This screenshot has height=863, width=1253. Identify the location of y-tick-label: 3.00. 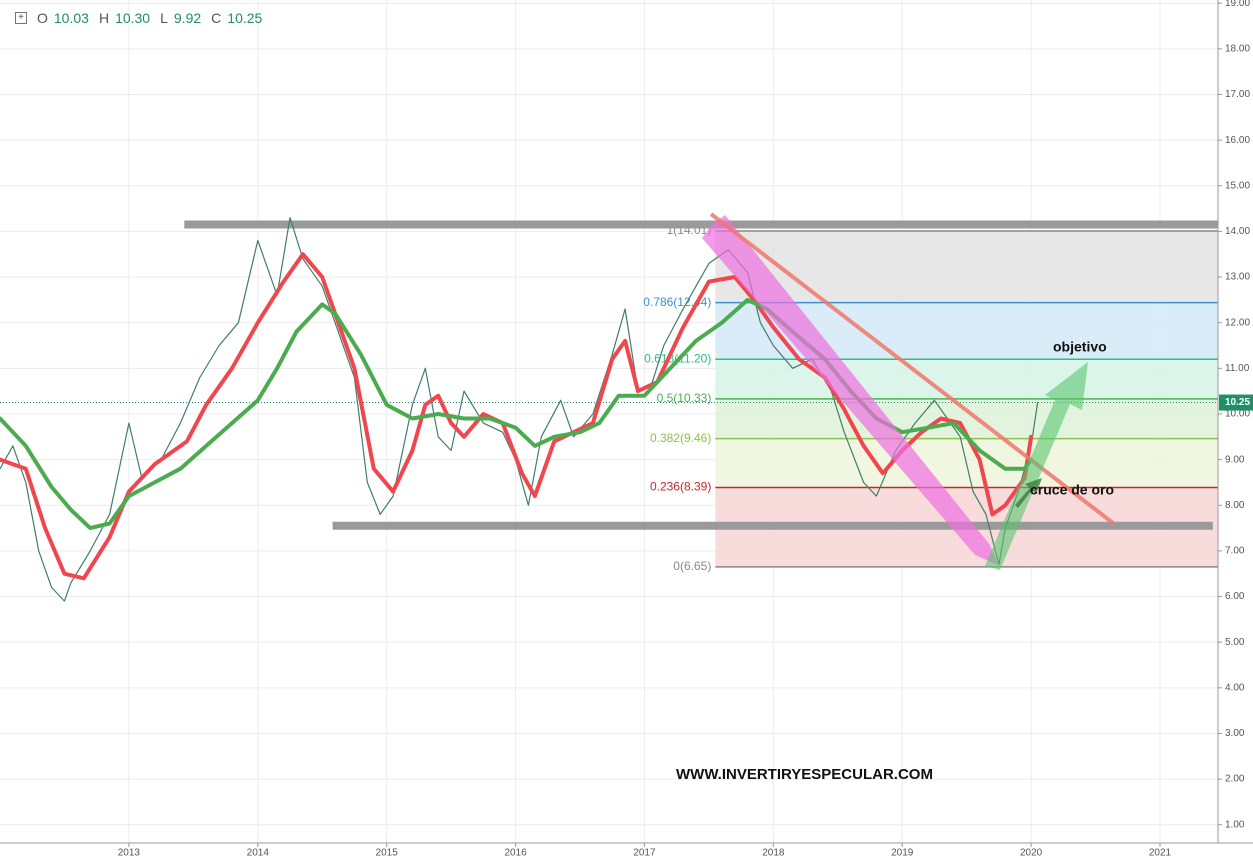
(1235, 733).